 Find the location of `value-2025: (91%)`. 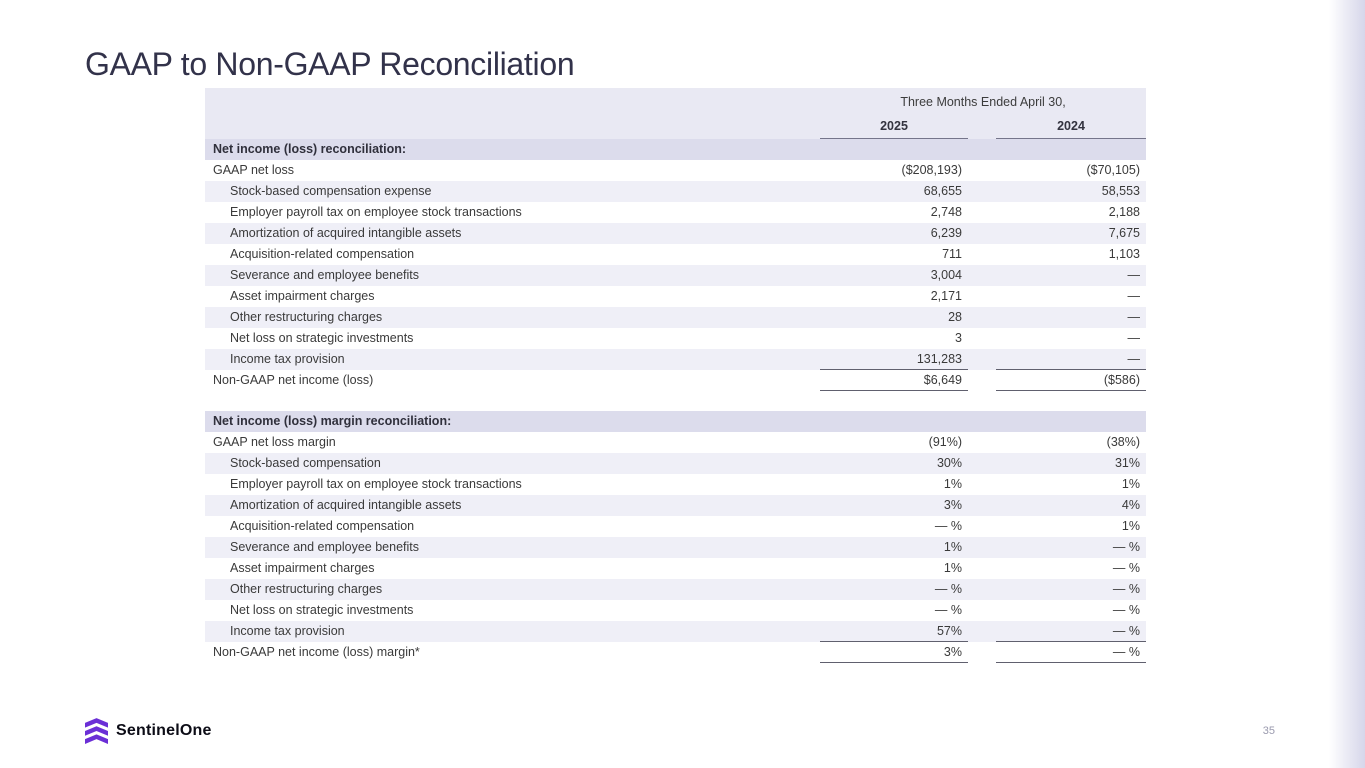

value-2025: (91%) is located at coordinates (945, 442).